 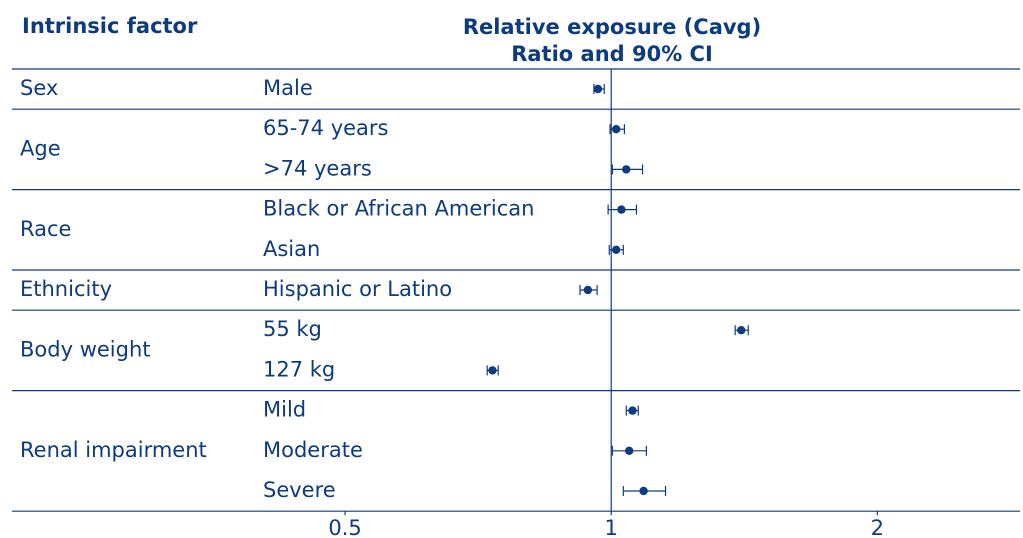 I want to click on header: Intrinsic factor, so click(x=110, y=26).